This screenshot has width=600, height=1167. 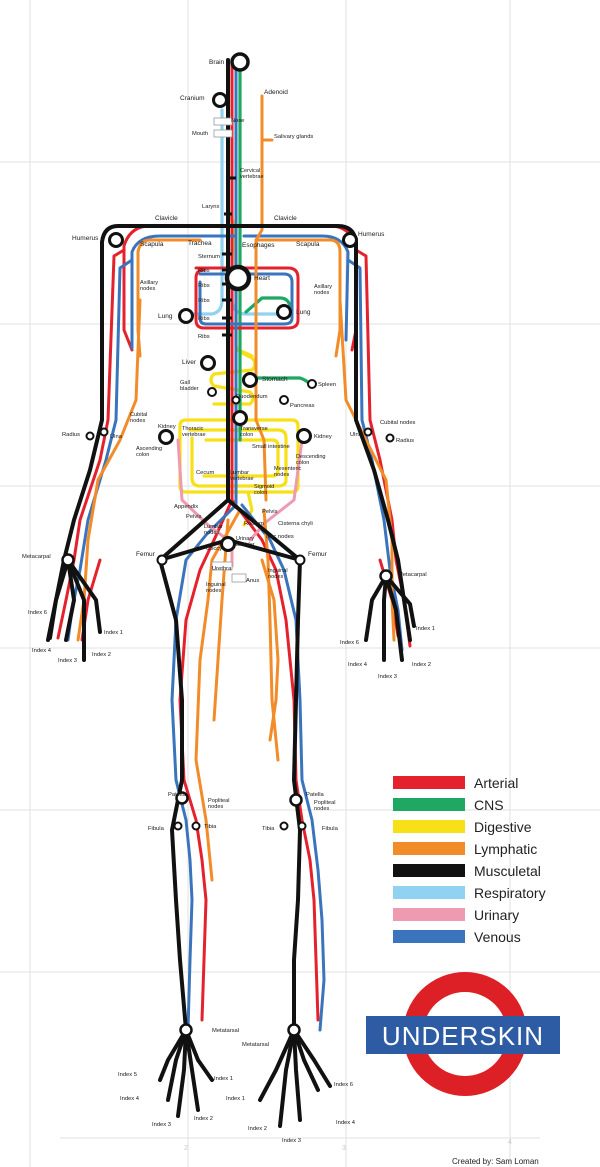 I want to click on label-femur-left: Femur, so click(x=146, y=554).